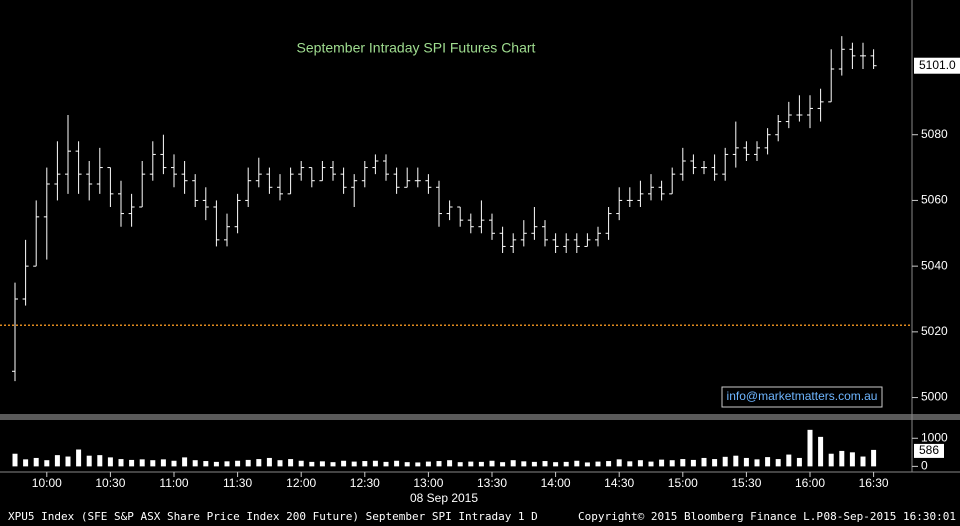 The width and height of the screenshot is (960, 526). I want to click on x-tick-label: 11:00, so click(173, 483).